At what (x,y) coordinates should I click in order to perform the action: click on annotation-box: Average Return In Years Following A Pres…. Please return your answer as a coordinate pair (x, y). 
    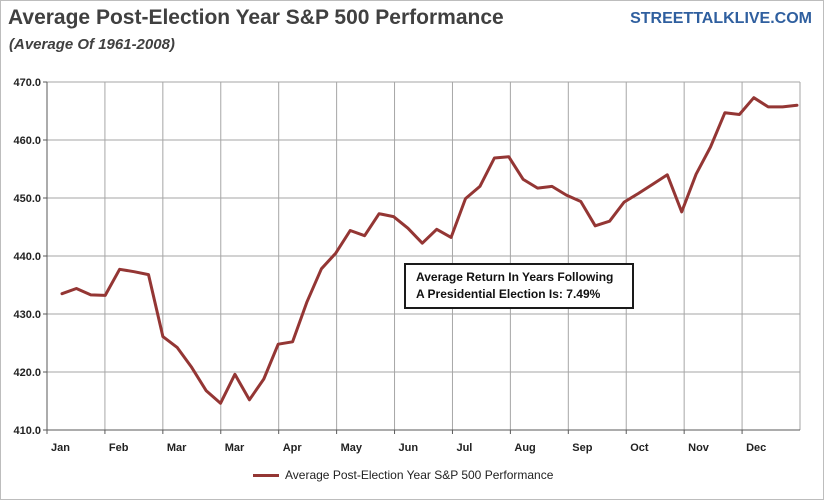
    Looking at the image, I should click on (519, 286).